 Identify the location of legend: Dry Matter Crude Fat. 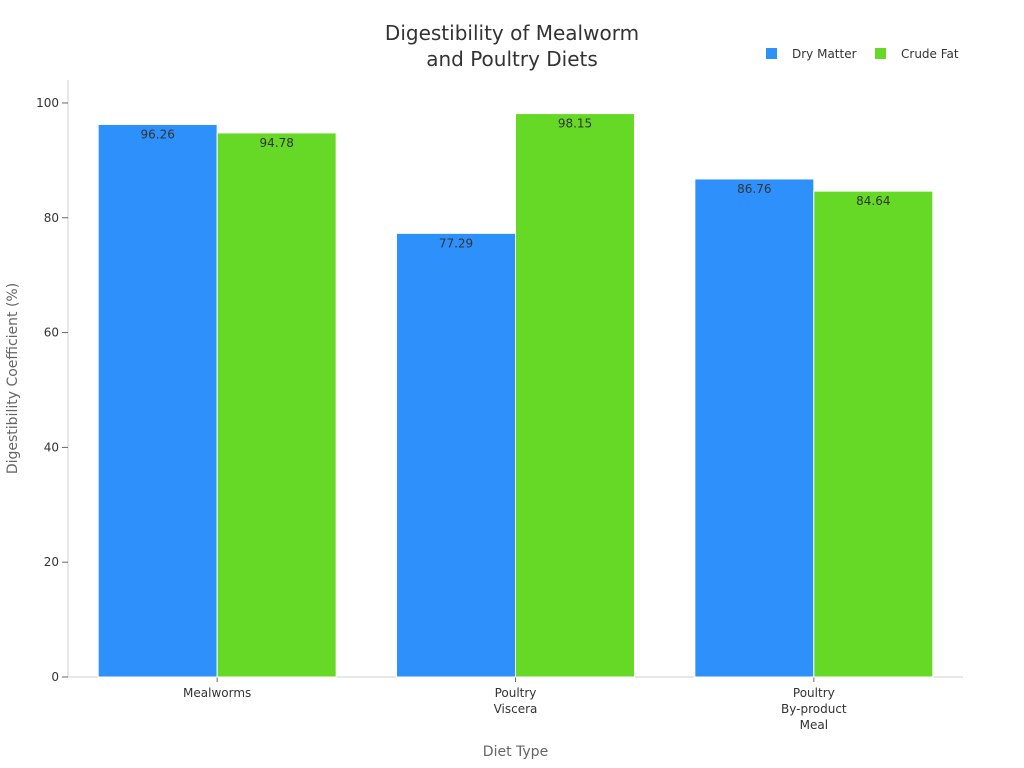
(862, 54).